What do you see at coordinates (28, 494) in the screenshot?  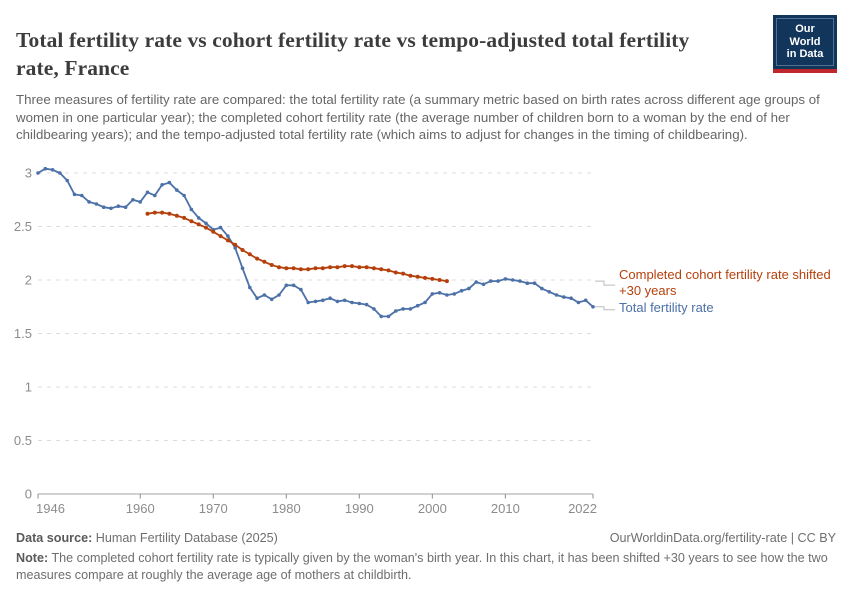 I see `y-axis-label: 0` at bounding box center [28, 494].